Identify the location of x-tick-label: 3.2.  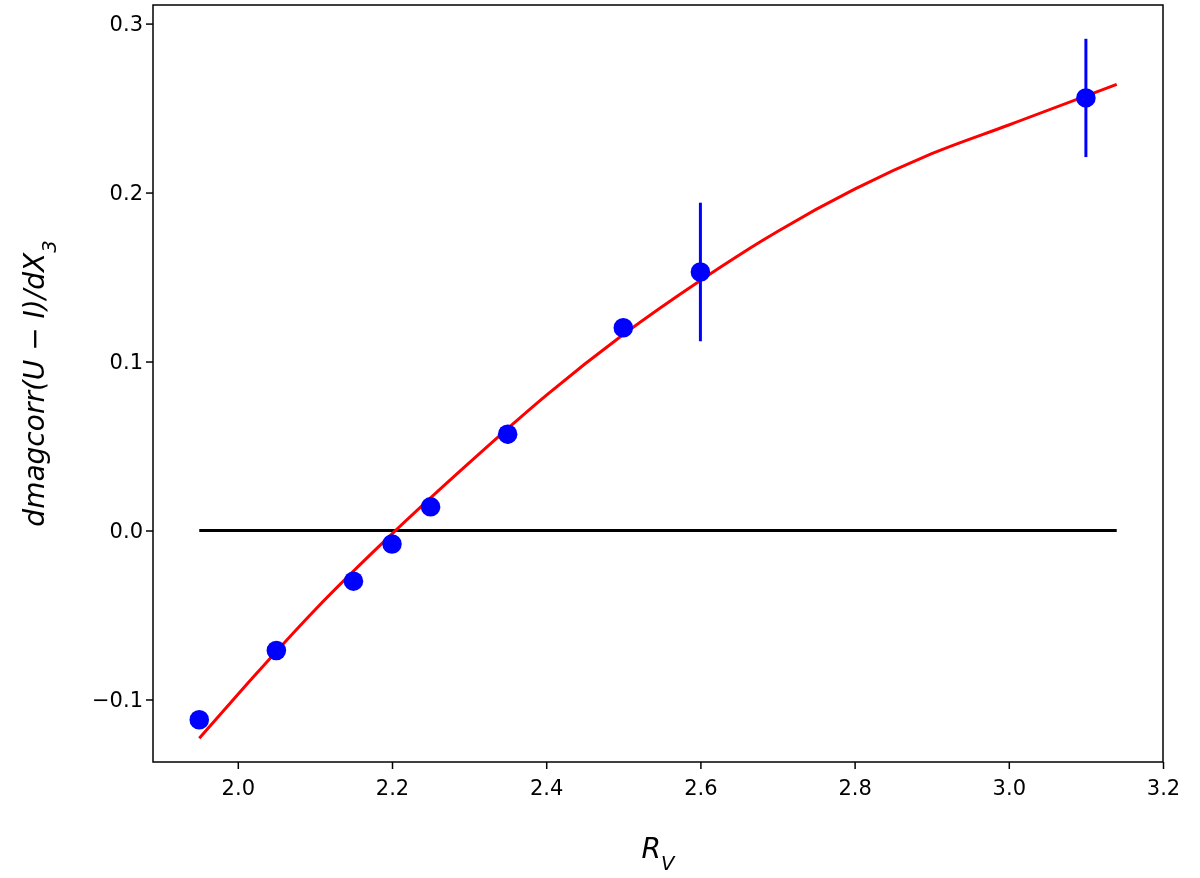
(1163, 788).